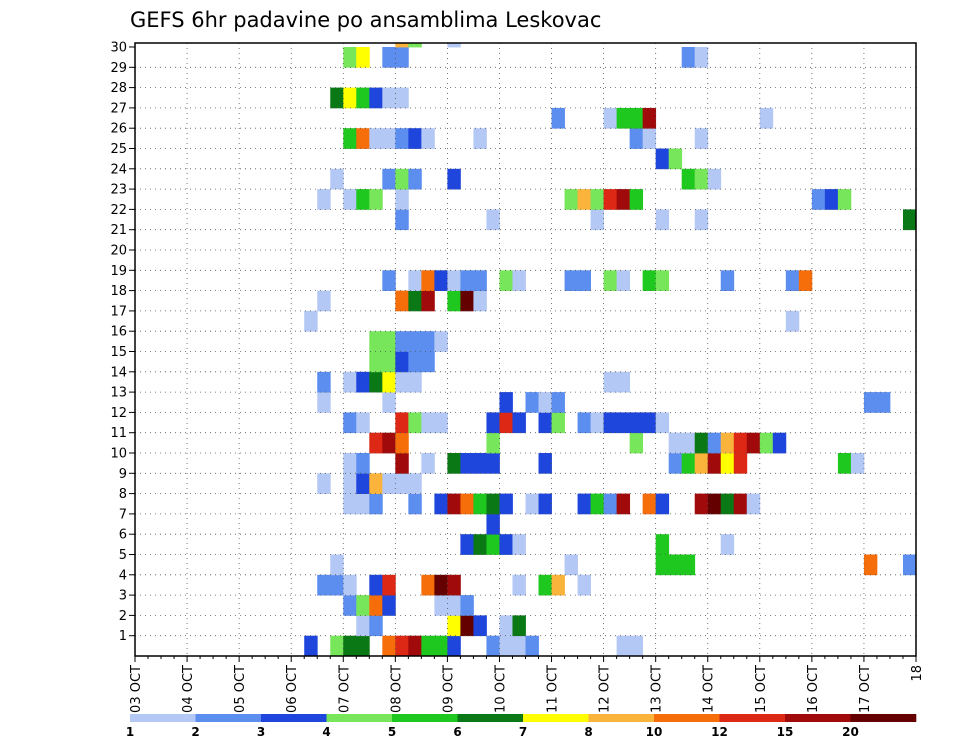 This screenshot has width=960, height=742. Describe the element at coordinates (136, 689) in the screenshot. I see `x-date-label: 03 OCT` at that location.